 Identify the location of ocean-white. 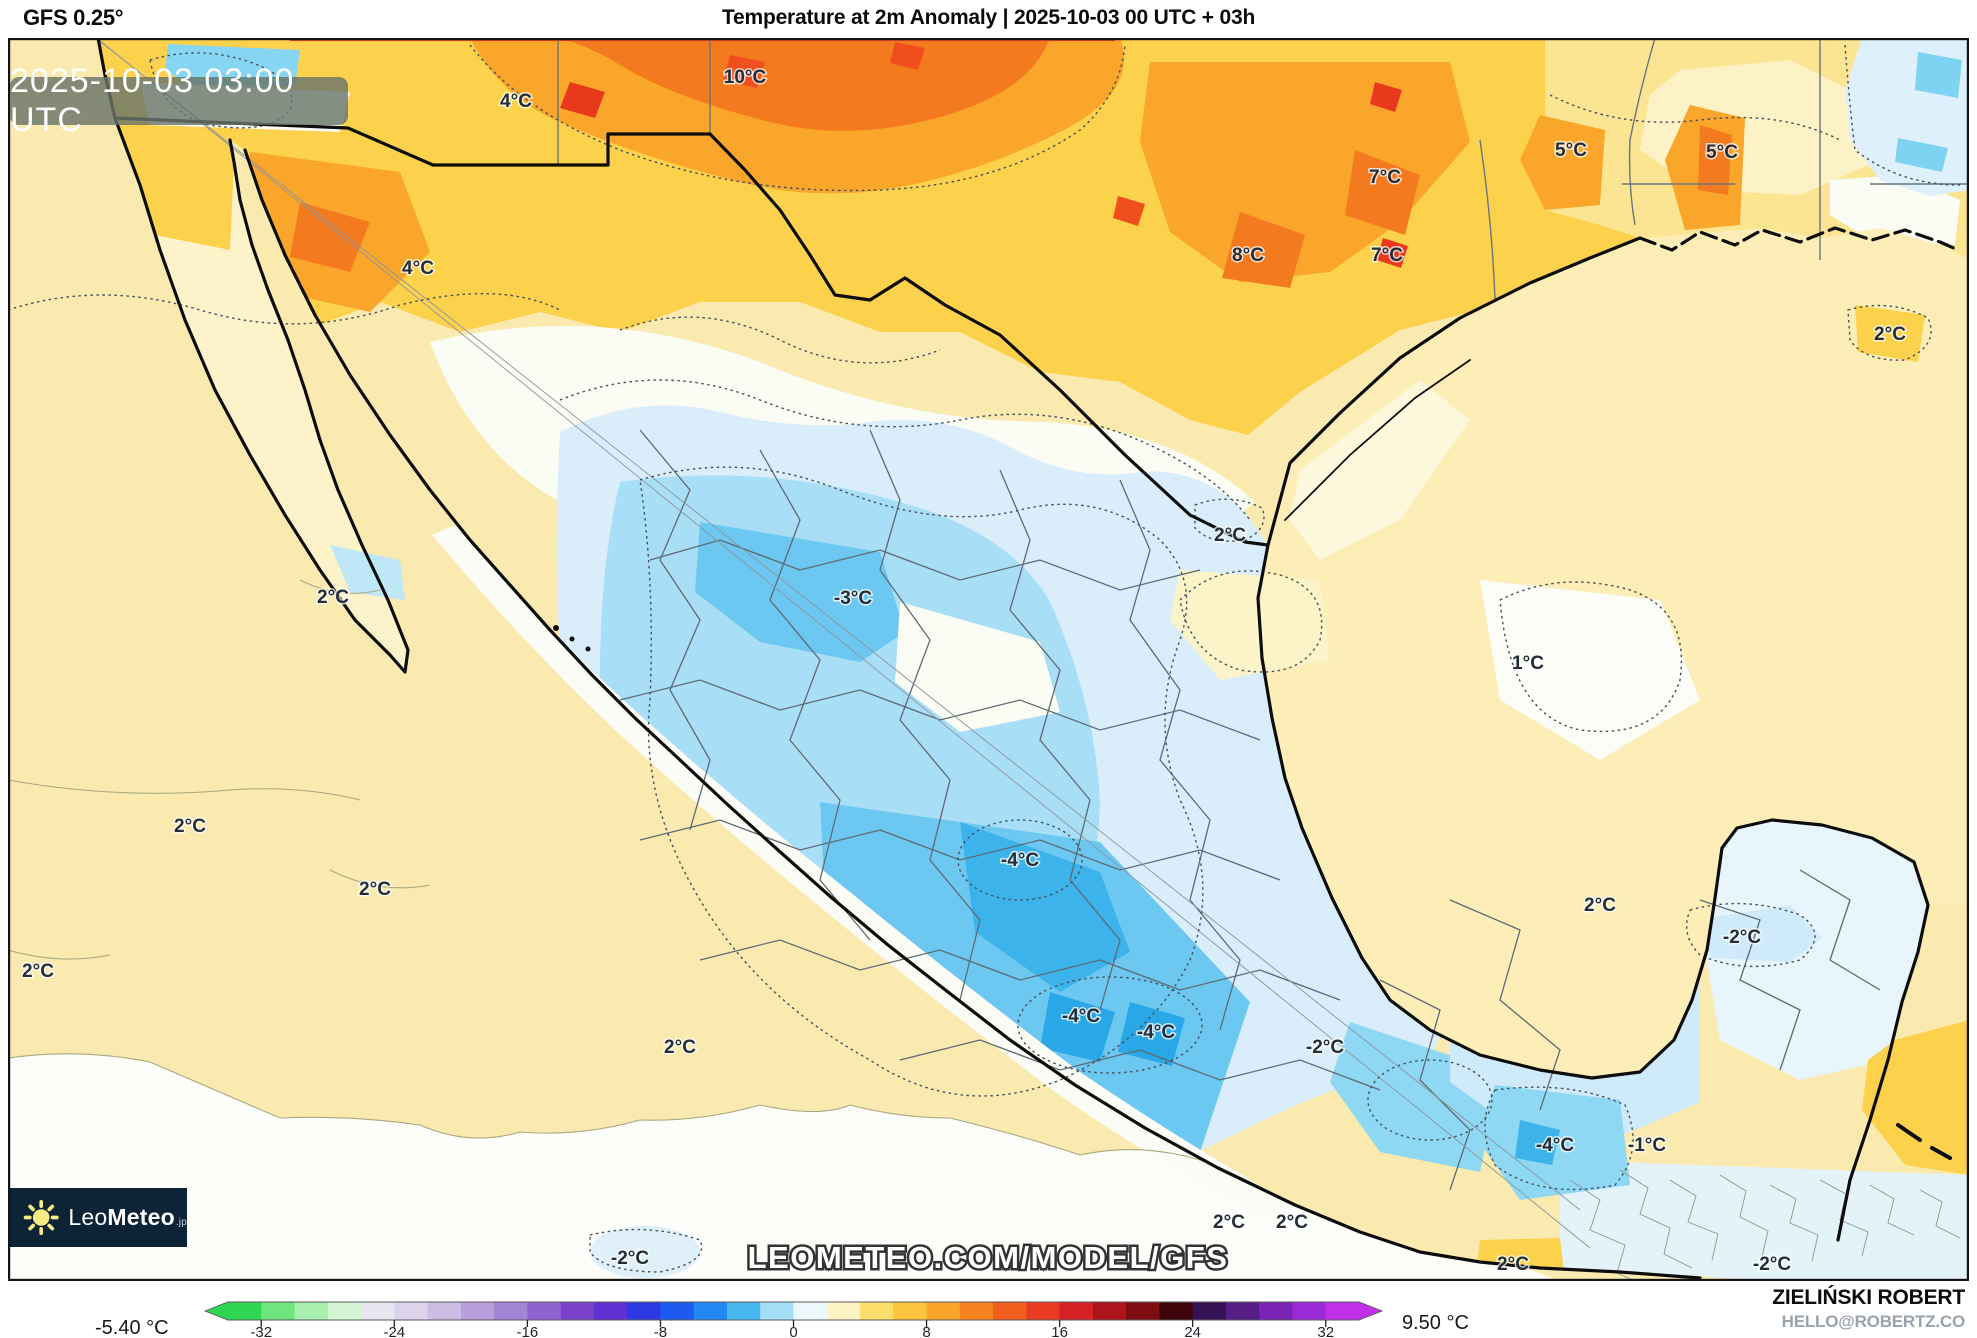
(784, 1167).